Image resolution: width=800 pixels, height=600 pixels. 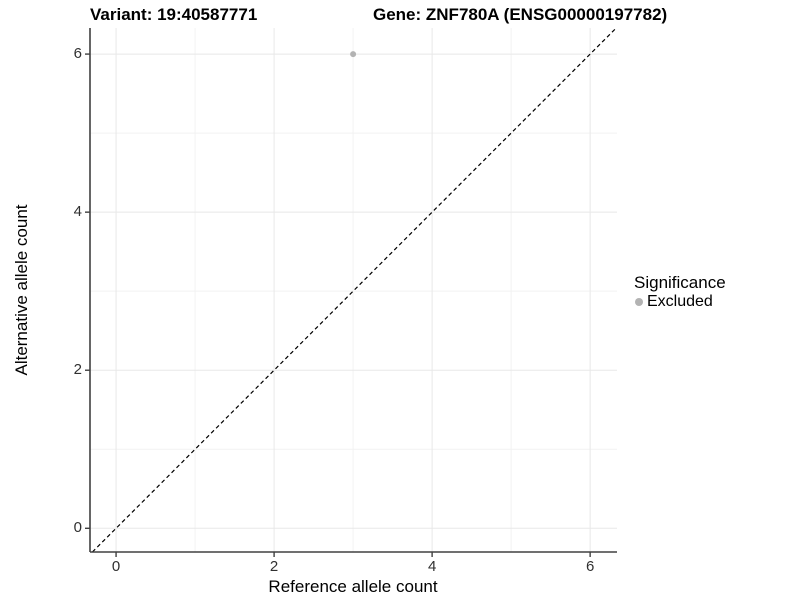 What do you see at coordinates (353, 54) in the screenshot?
I see `data-point` at bounding box center [353, 54].